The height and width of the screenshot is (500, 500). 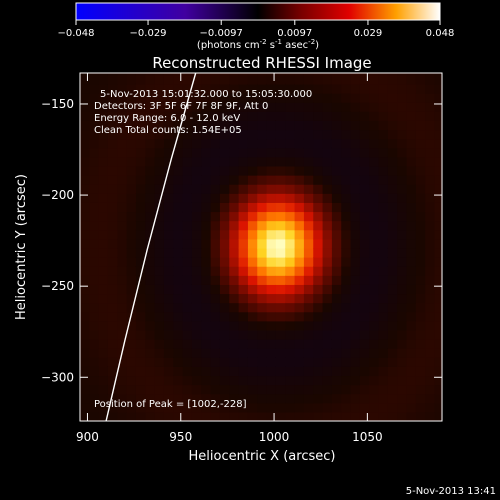 What do you see at coordinates (258, 44) in the screenshot?
I see `colorbar-units: (photons cm-2 s-1 asec-2)` at bounding box center [258, 44].